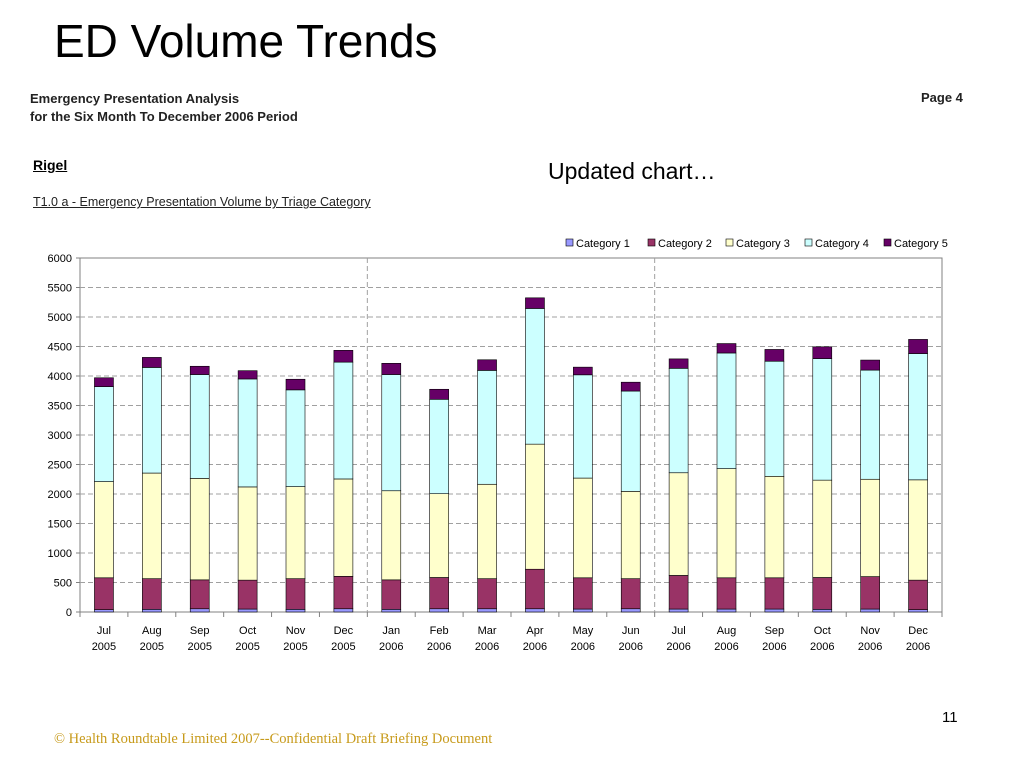 Image resolution: width=1024 pixels, height=768 pixels. What do you see at coordinates (534, 631) in the screenshot?
I see `x-tick-label-month: Apr` at bounding box center [534, 631].